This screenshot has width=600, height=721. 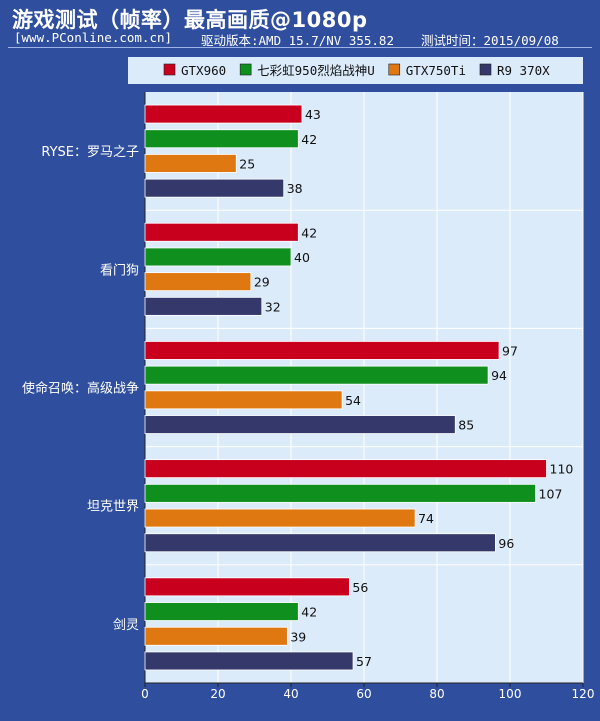 What do you see at coordinates (203, 70) in the screenshot?
I see `legend-label-0: GTX960` at bounding box center [203, 70].